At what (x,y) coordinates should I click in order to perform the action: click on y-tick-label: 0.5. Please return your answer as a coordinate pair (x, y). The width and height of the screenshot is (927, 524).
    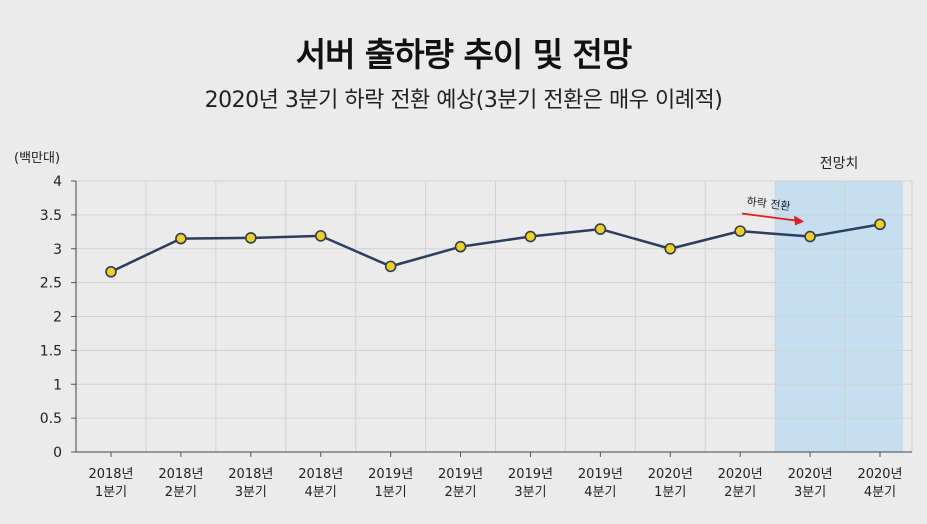
    Looking at the image, I should click on (51, 419).